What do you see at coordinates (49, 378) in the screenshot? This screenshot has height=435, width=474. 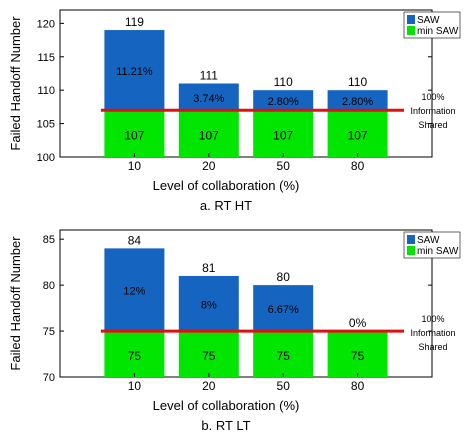 I see `y-tick-label: 70` at bounding box center [49, 378].